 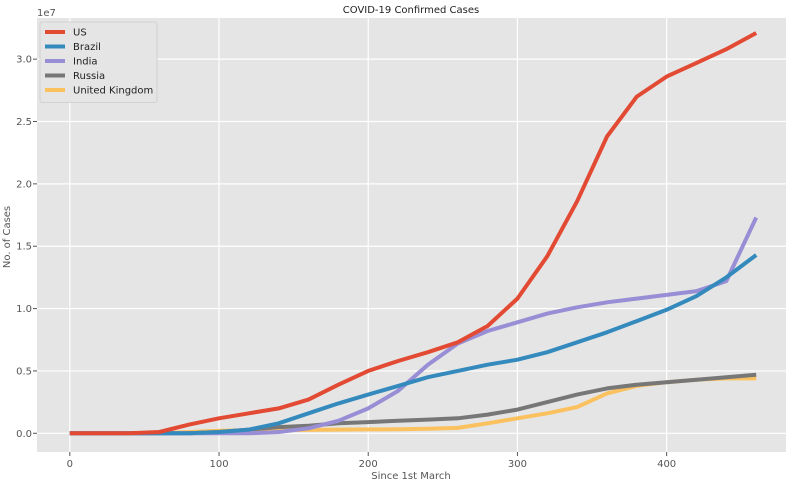 What do you see at coordinates (666, 464) in the screenshot?
I see `x-tick-label: 400` at bounding box center [666, 464].